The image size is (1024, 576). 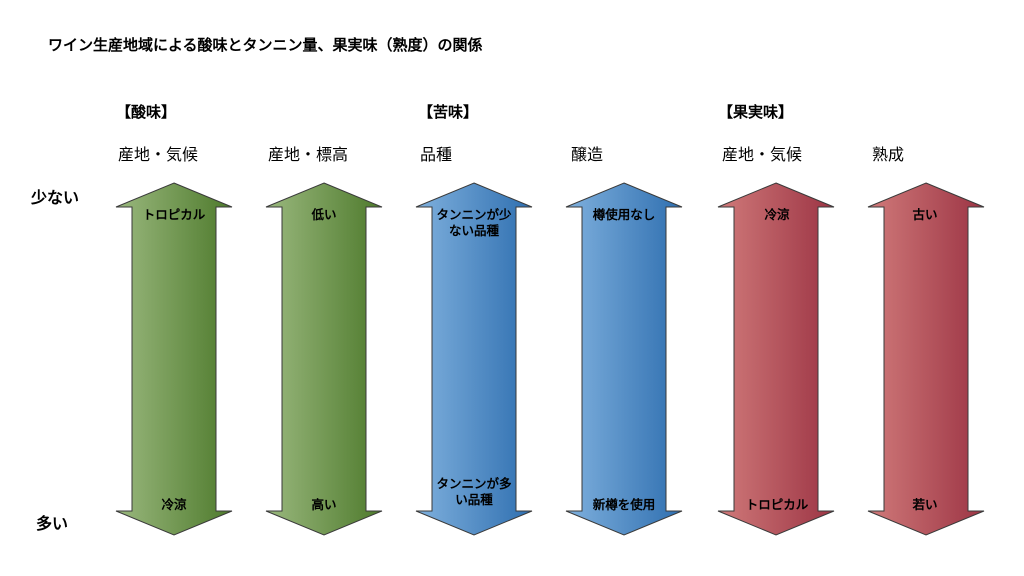 I want to click on arrow-top-label-col6: 古い, so click(x=925, y=214).